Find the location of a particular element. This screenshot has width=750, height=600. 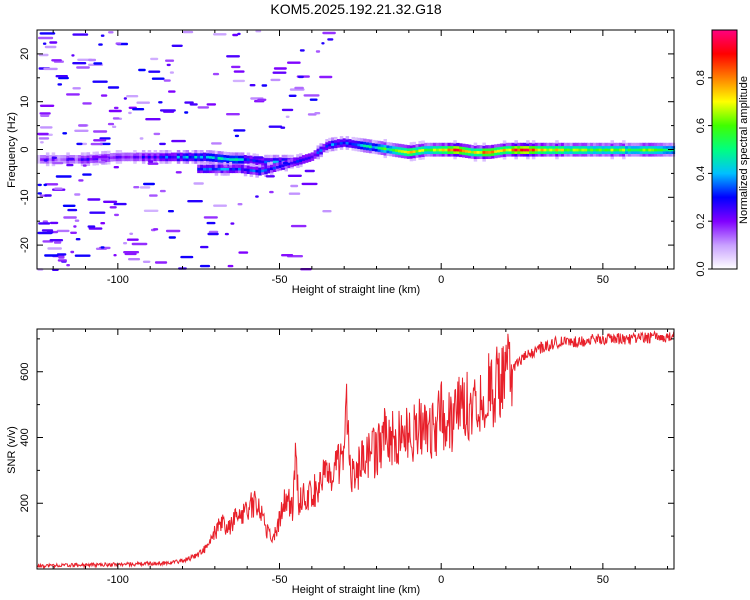

colorbar-tick-label: 0.2 is located at coordinates (701, 221).